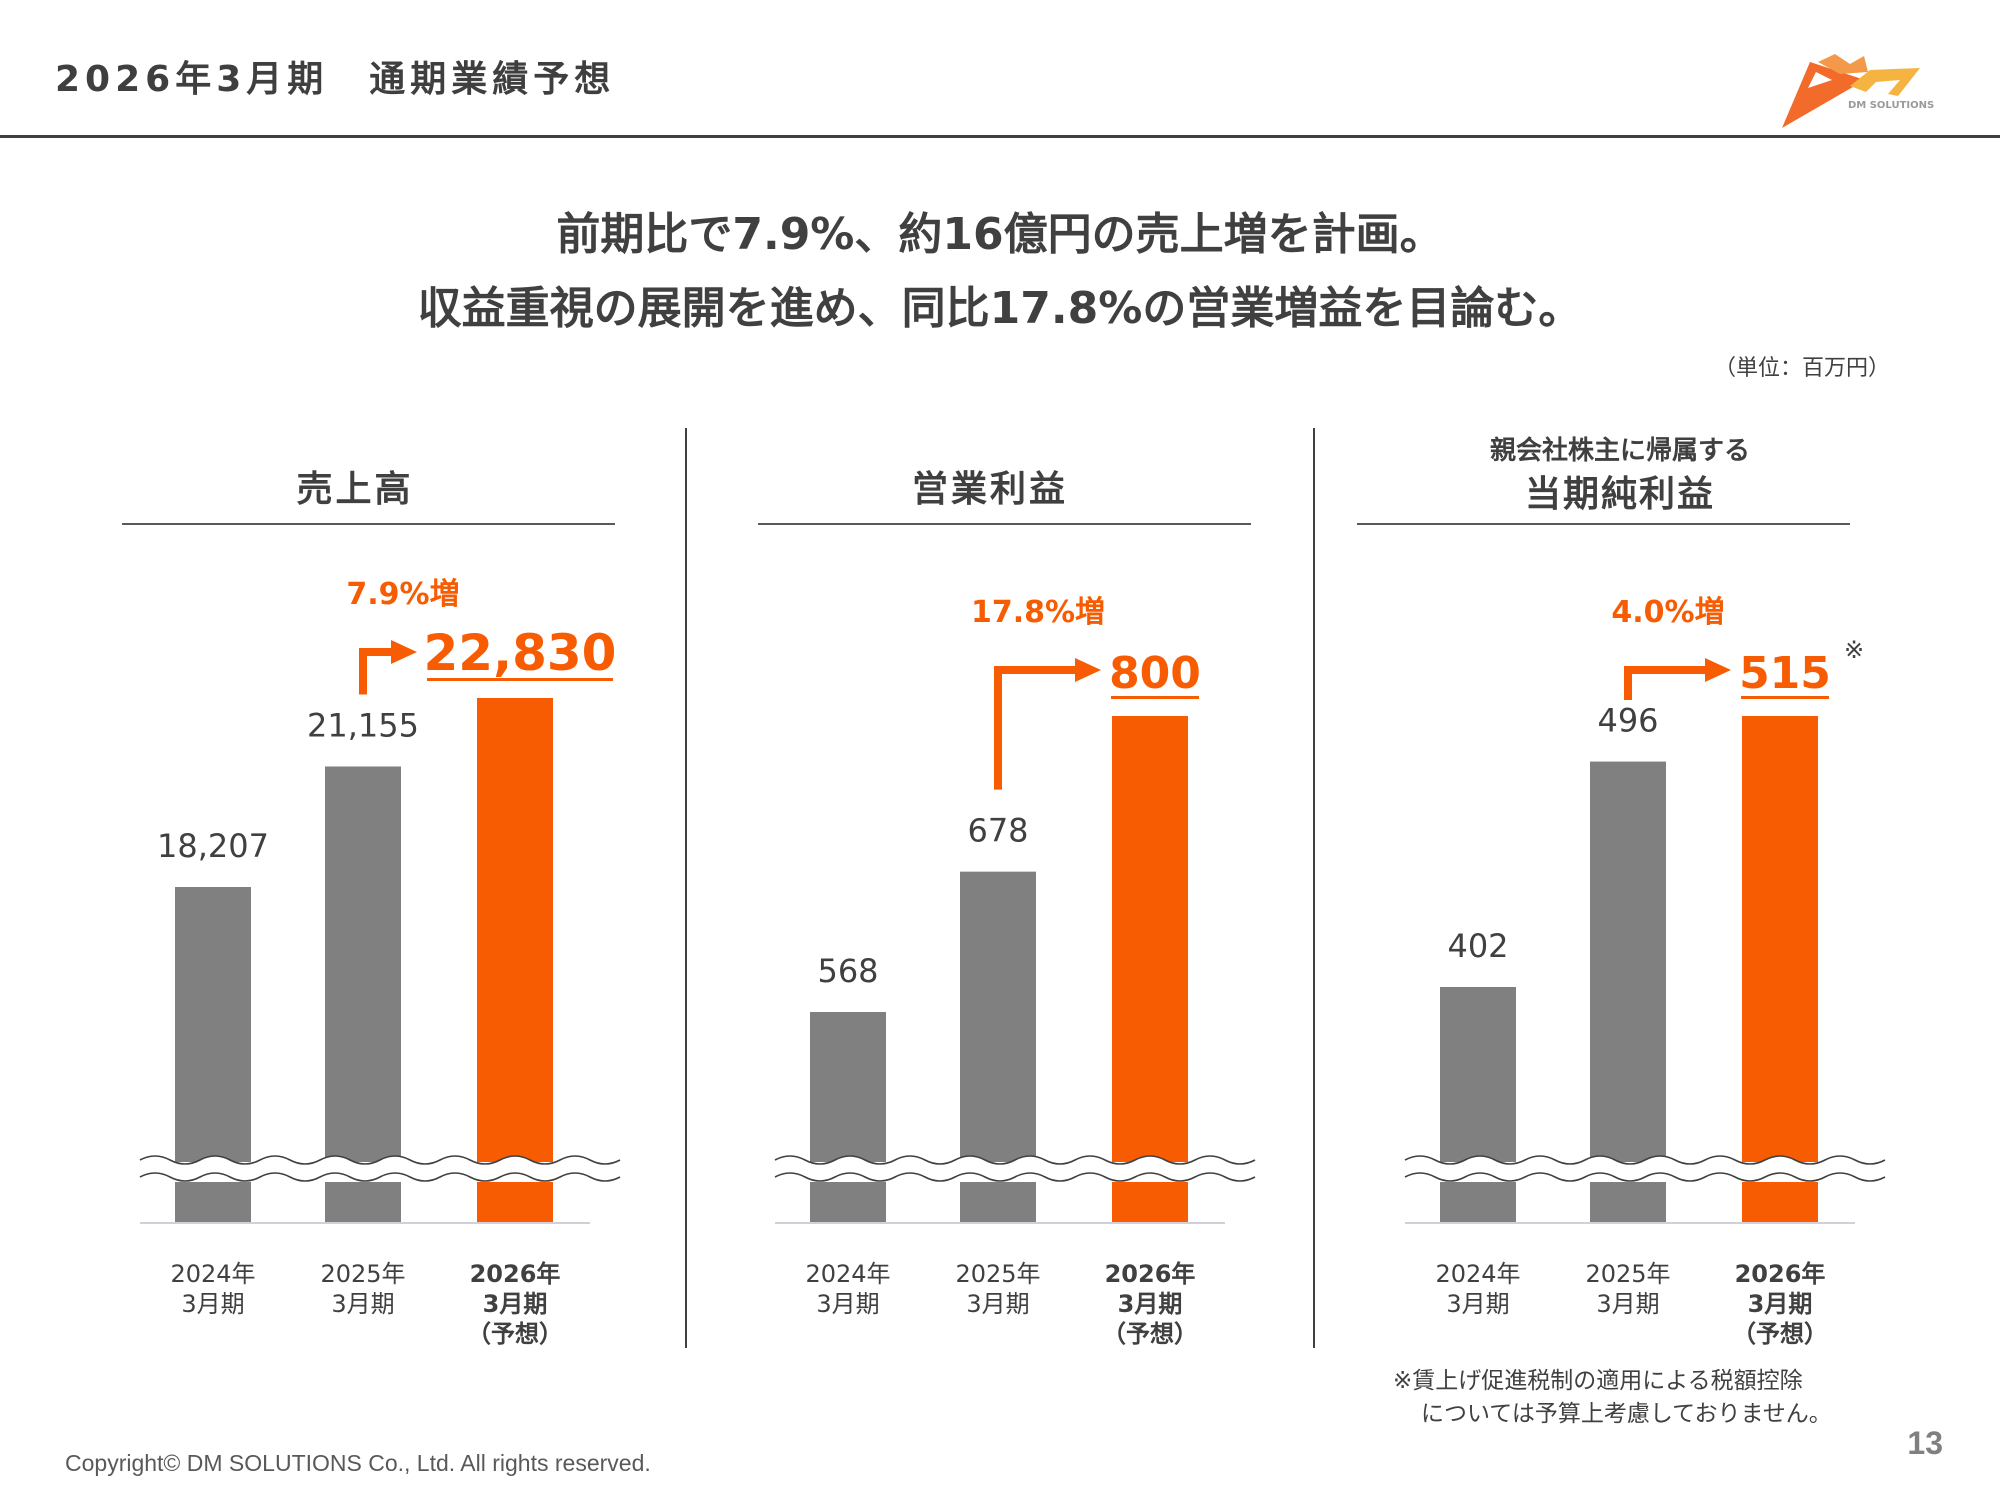  Describe the element at coordinates (335, 79) in the screenshot. I see `slide-title: 2026年3月期 通期業績予想` at that location.